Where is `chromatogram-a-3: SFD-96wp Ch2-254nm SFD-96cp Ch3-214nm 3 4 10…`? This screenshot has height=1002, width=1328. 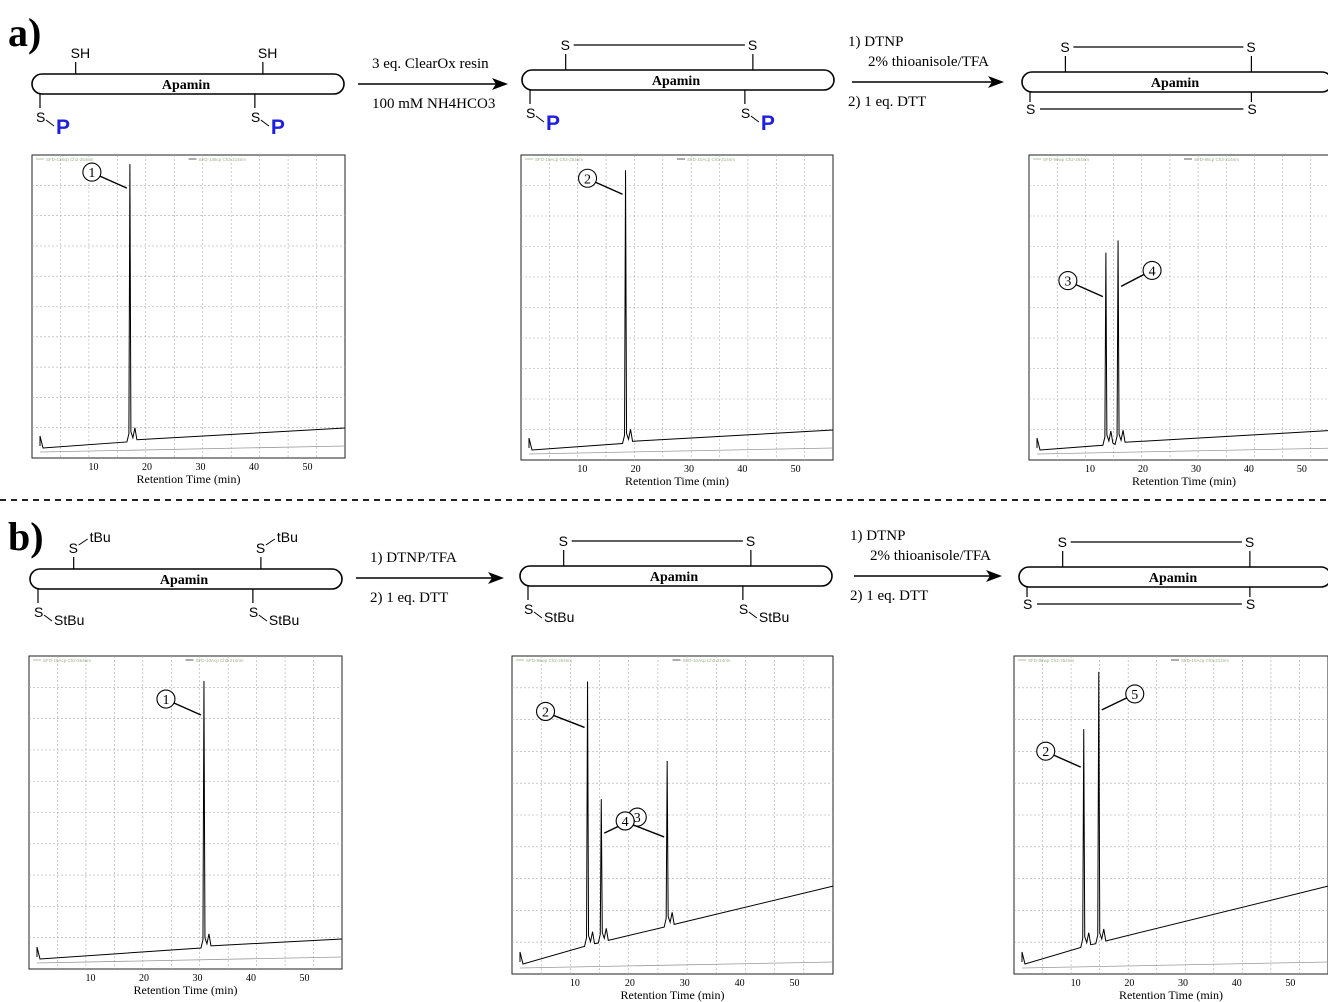
chromatogram-a-3: SFD-96wp Ch2-254nm SFD-96cp Ch3-214nm 3 4 10… is located at coordinates (1178, 321).